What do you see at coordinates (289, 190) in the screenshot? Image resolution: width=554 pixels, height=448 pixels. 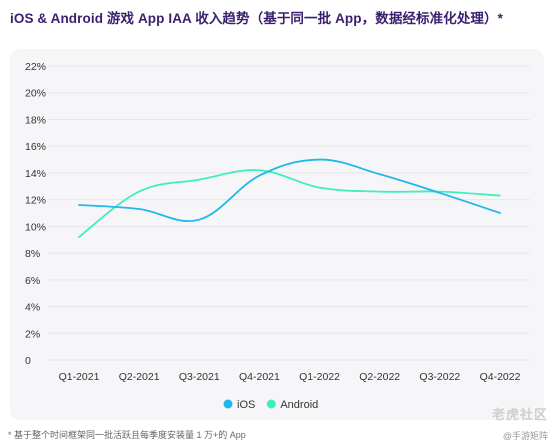 I see `series-line-ios` at bounding box center [289, 190].